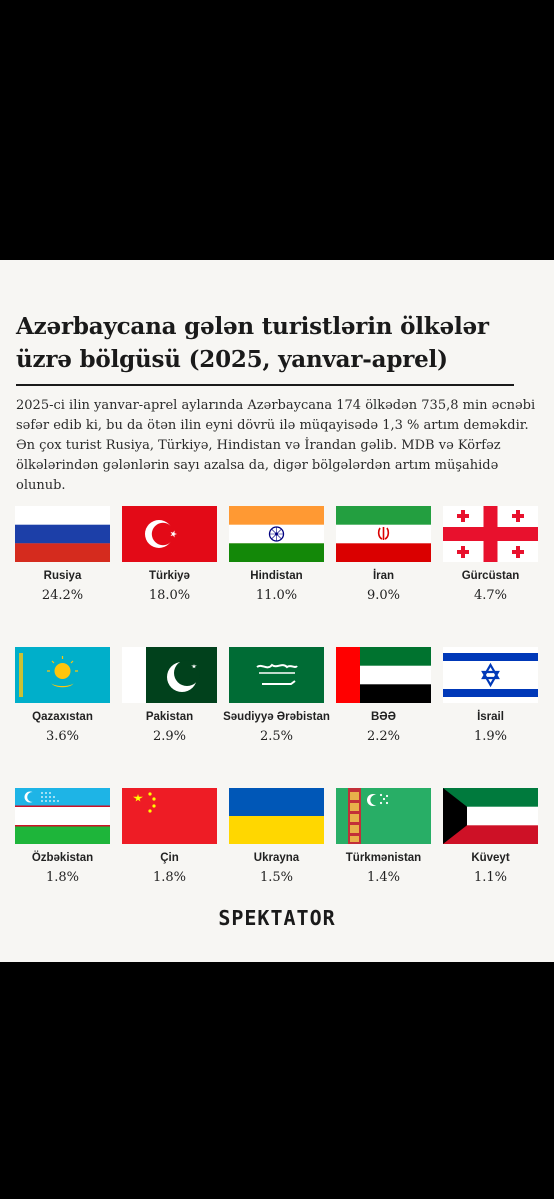 The width and height of the screenshot is (554, 1199). What do you see at coordinates (490, 534) in the screenshot?
I see `georgia-flag-icon` at bounding box center [490, 534].